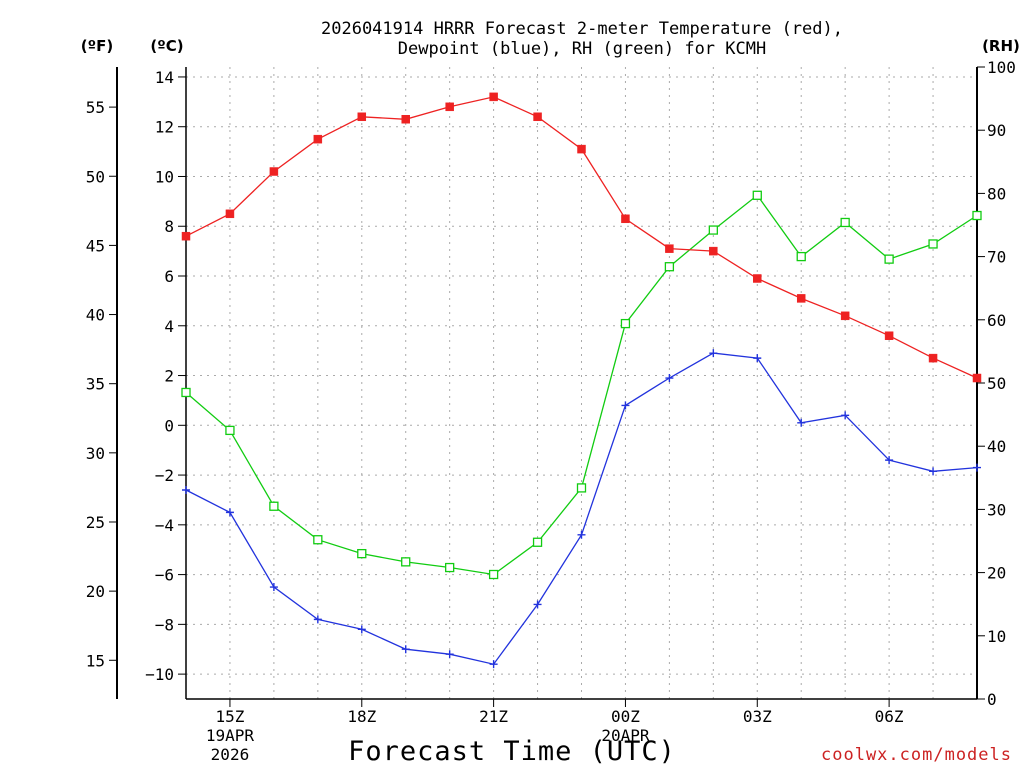 The height and width of the screenshot is (768, 1024). What do you see at coordinates (164, 575) in the screenshot?
I see `c-tick-label: −6` at bounding box center [164, 575].